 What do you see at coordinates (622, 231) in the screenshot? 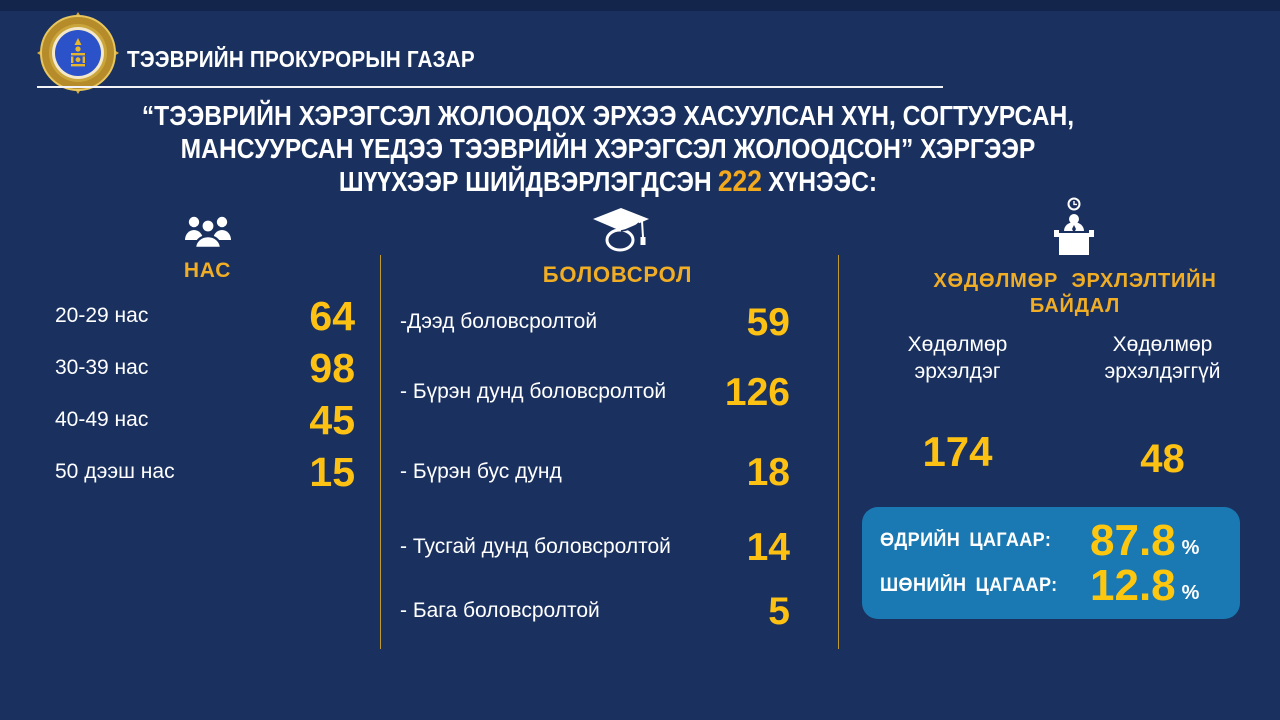
I see `graduation-cap-icon` at bounding box center [622, 231].